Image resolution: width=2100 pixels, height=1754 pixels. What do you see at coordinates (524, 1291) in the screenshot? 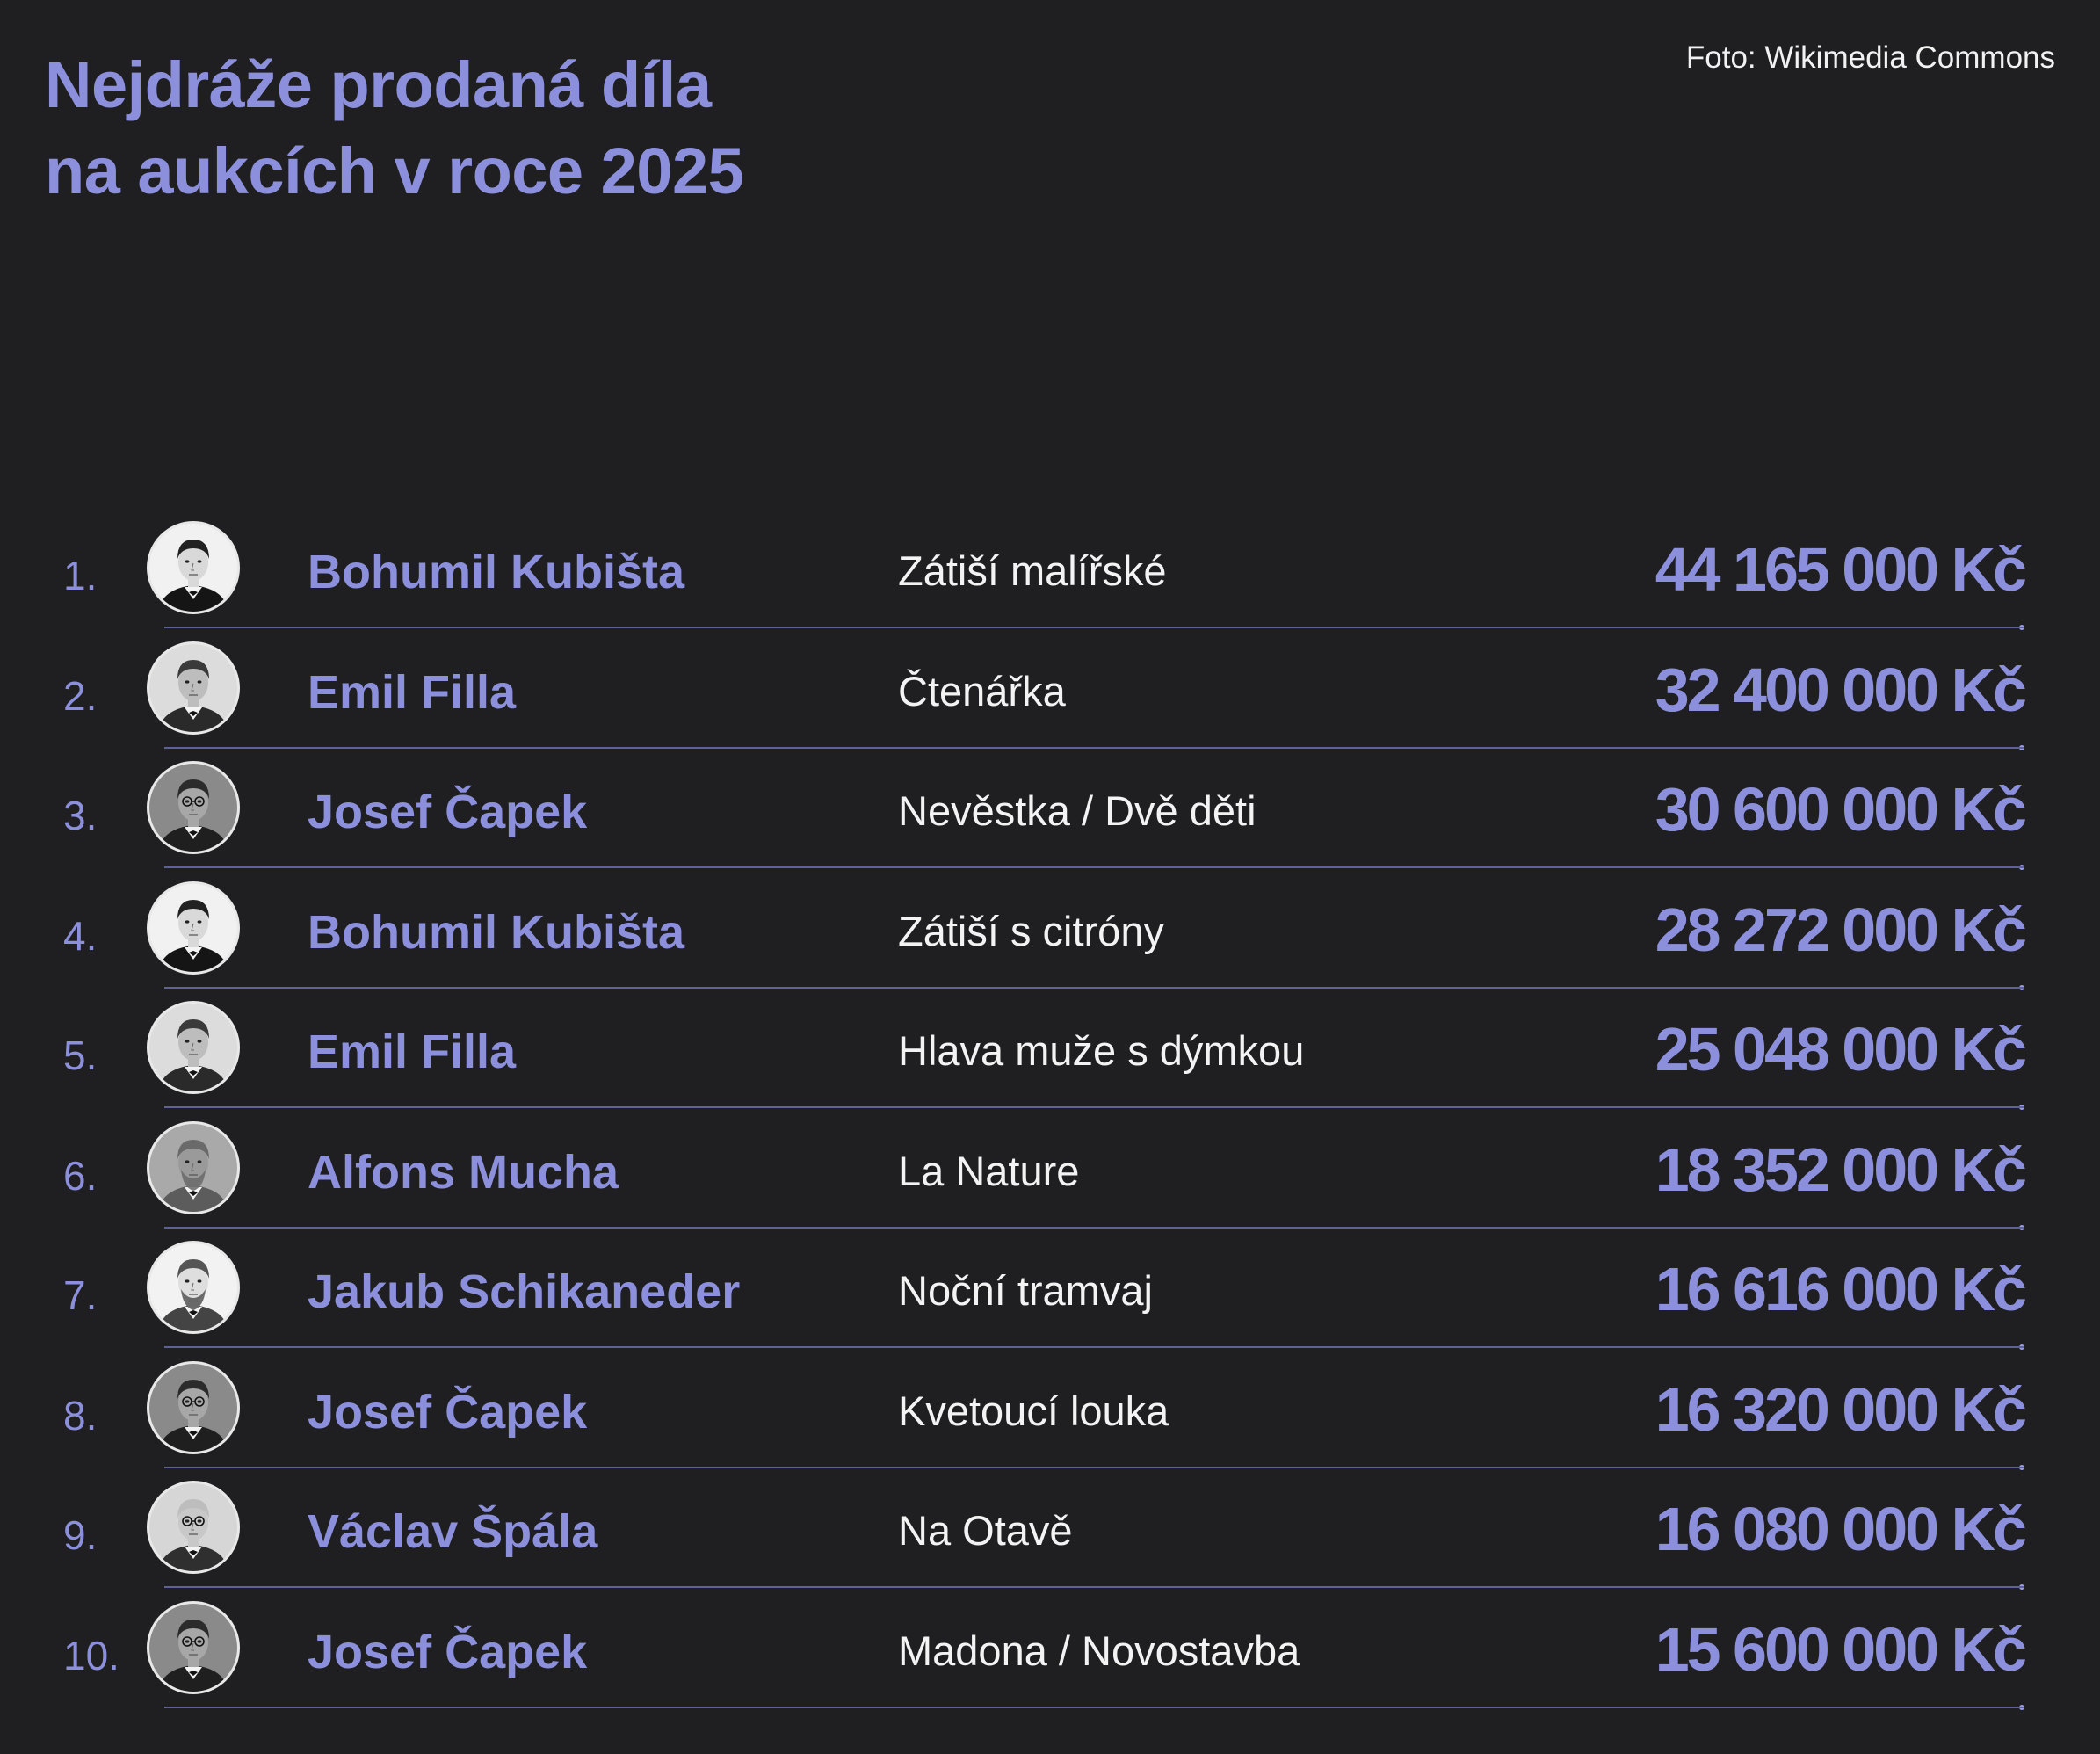
I see `artist-name: Jakub Schikaneder` at bounding box center [524, 1291].